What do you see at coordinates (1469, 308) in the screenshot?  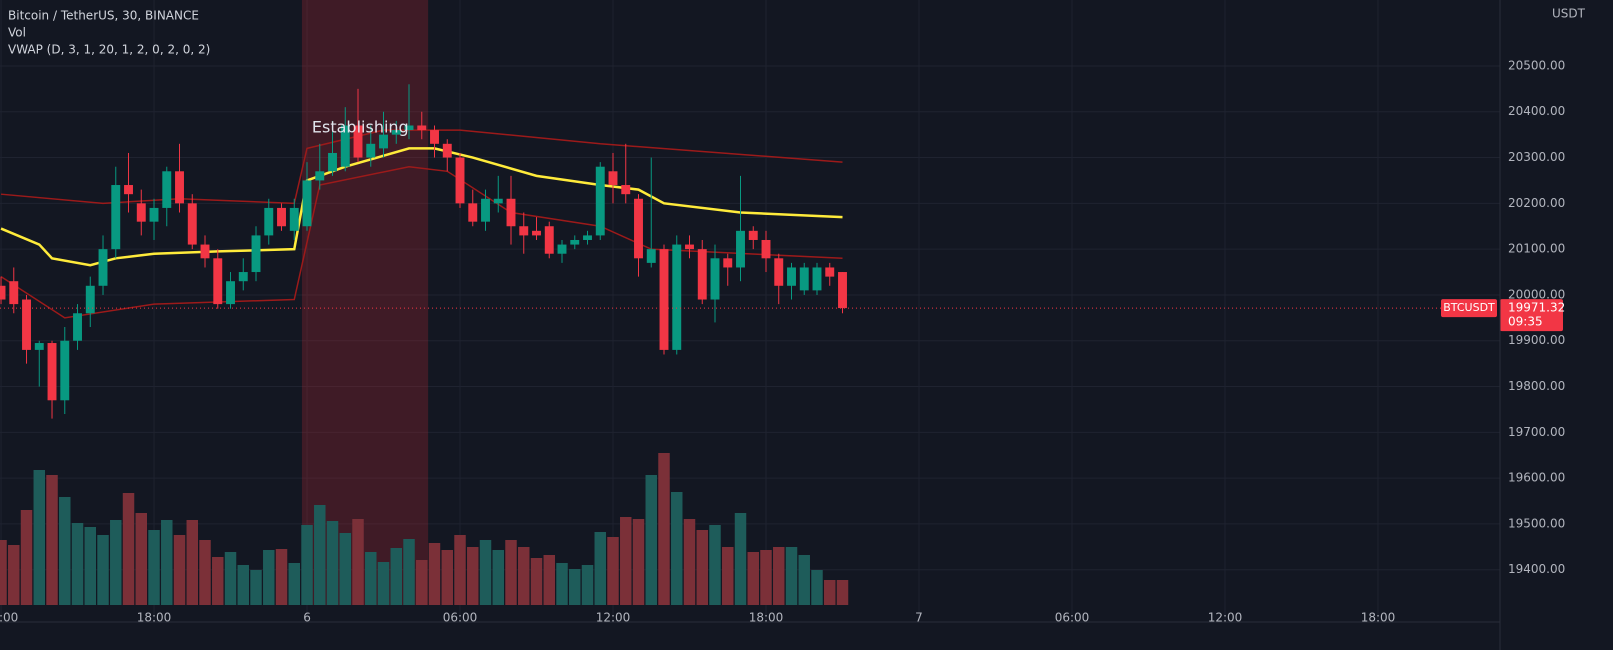 I see `symbol-tag` at bounding box center [1469, 308].